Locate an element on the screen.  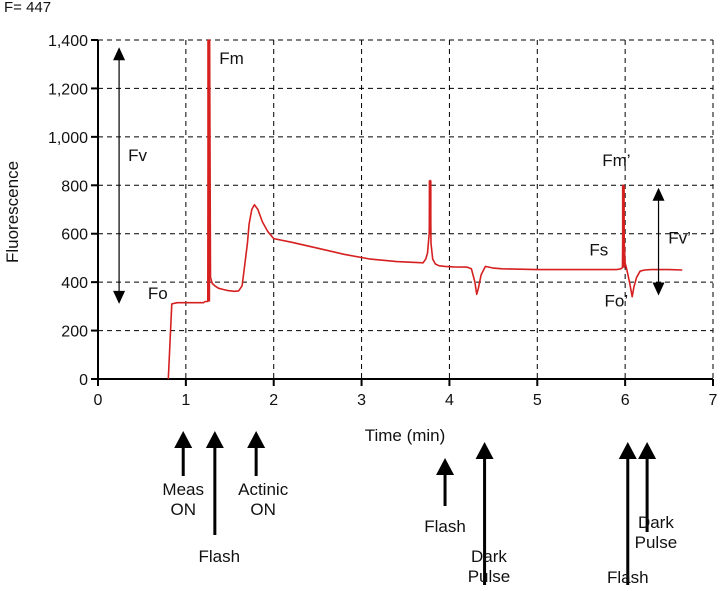
event-label: Actinic is located at coordinates (263, 489).